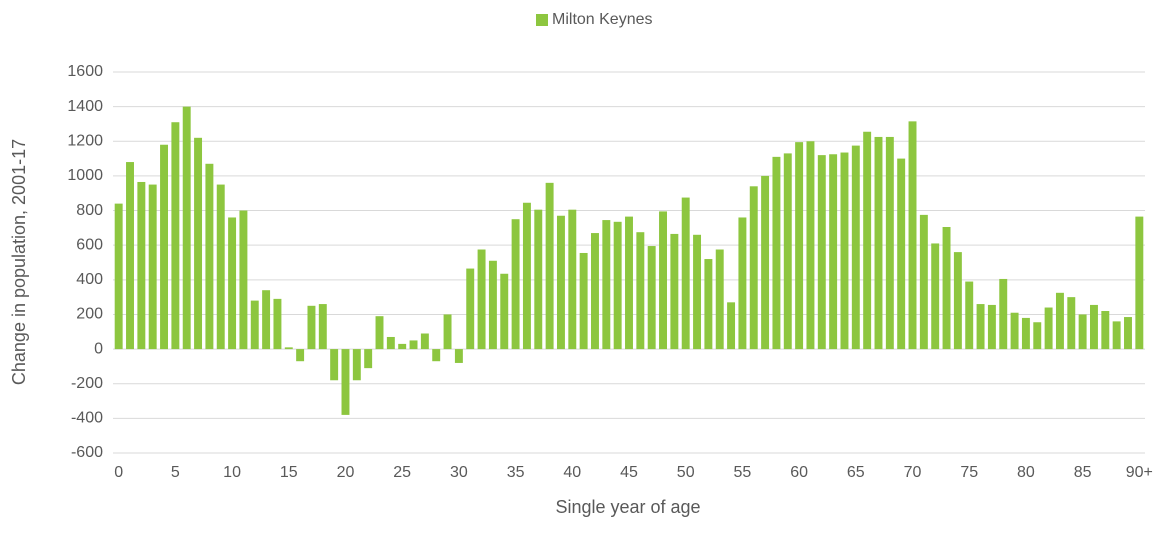 This screenshot has height=538, width=1162. What do you see at coordinates (743, 472) in the screenshot?
I see `x-tick-label: 55` at bounding box center [743, 472].